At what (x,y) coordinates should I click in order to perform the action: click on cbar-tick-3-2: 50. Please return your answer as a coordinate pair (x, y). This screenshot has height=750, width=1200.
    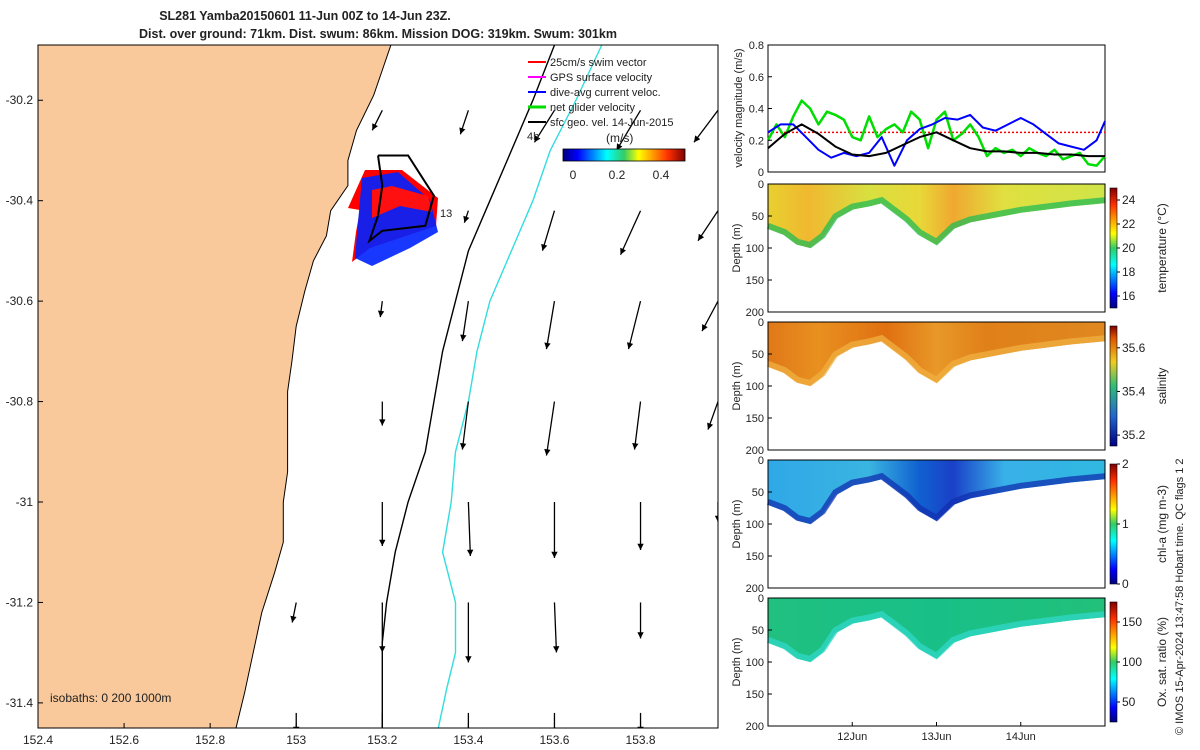
    Looking at the image, I should click on (1129, 702).